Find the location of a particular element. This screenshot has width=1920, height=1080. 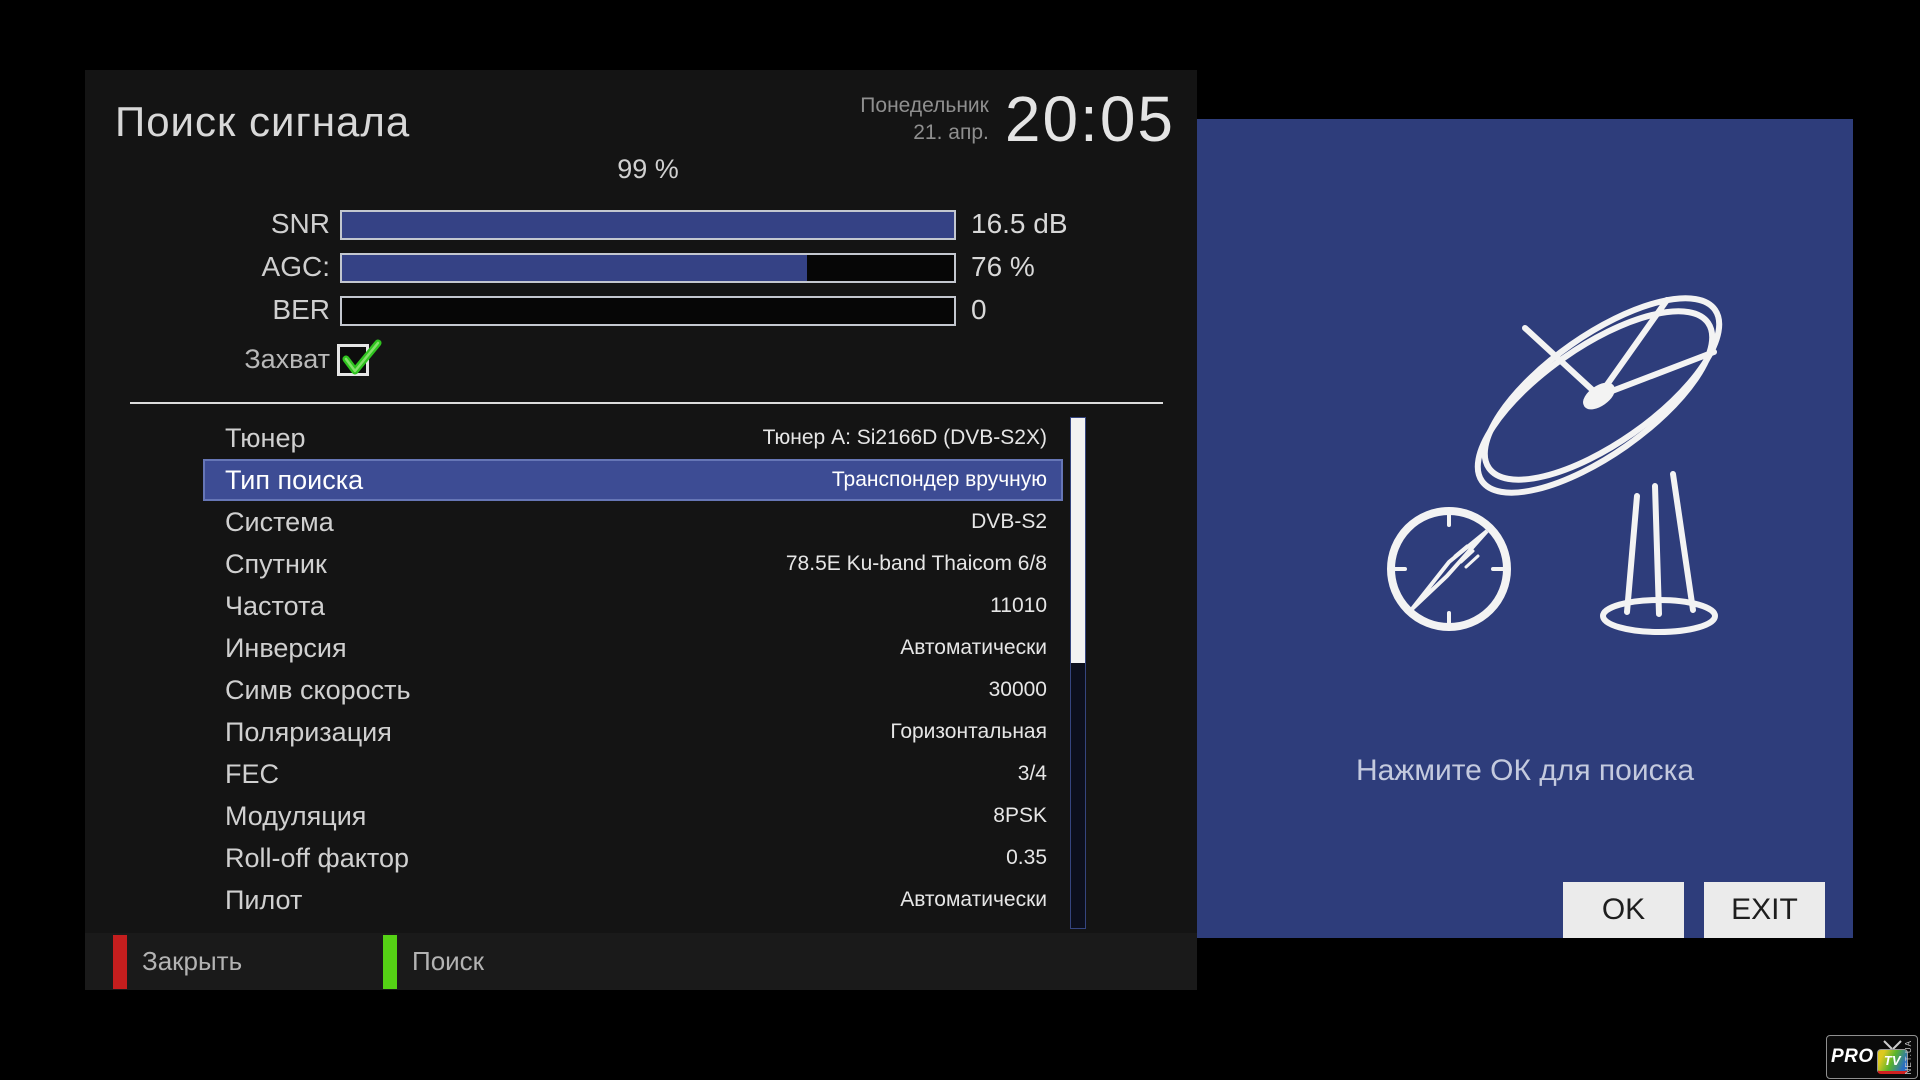

settings-row-frequency: Частота 11010 is located at coordinates (633, 606).